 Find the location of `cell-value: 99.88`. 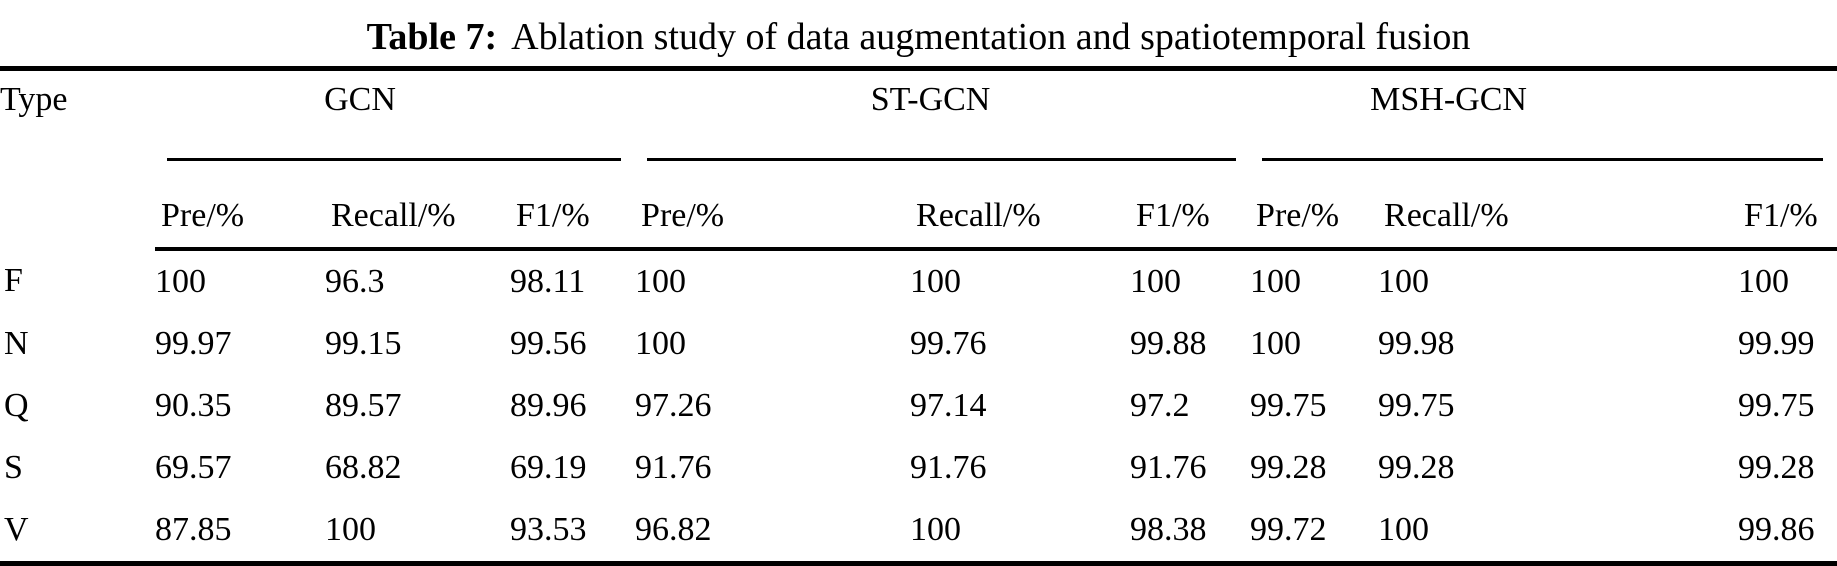

cell-value: 99.88 is located at coordinates (1168, 343).